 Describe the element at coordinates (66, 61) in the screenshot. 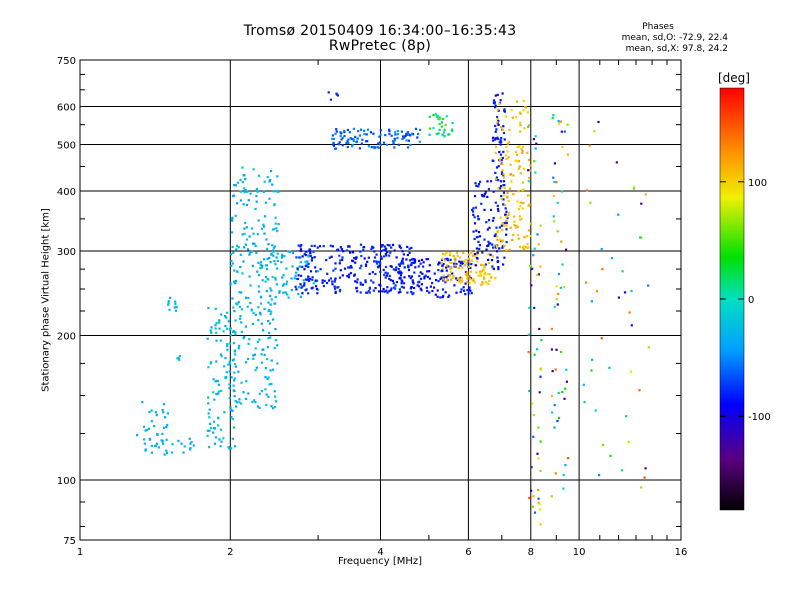

I see `y-tick-label: 750` at that location.